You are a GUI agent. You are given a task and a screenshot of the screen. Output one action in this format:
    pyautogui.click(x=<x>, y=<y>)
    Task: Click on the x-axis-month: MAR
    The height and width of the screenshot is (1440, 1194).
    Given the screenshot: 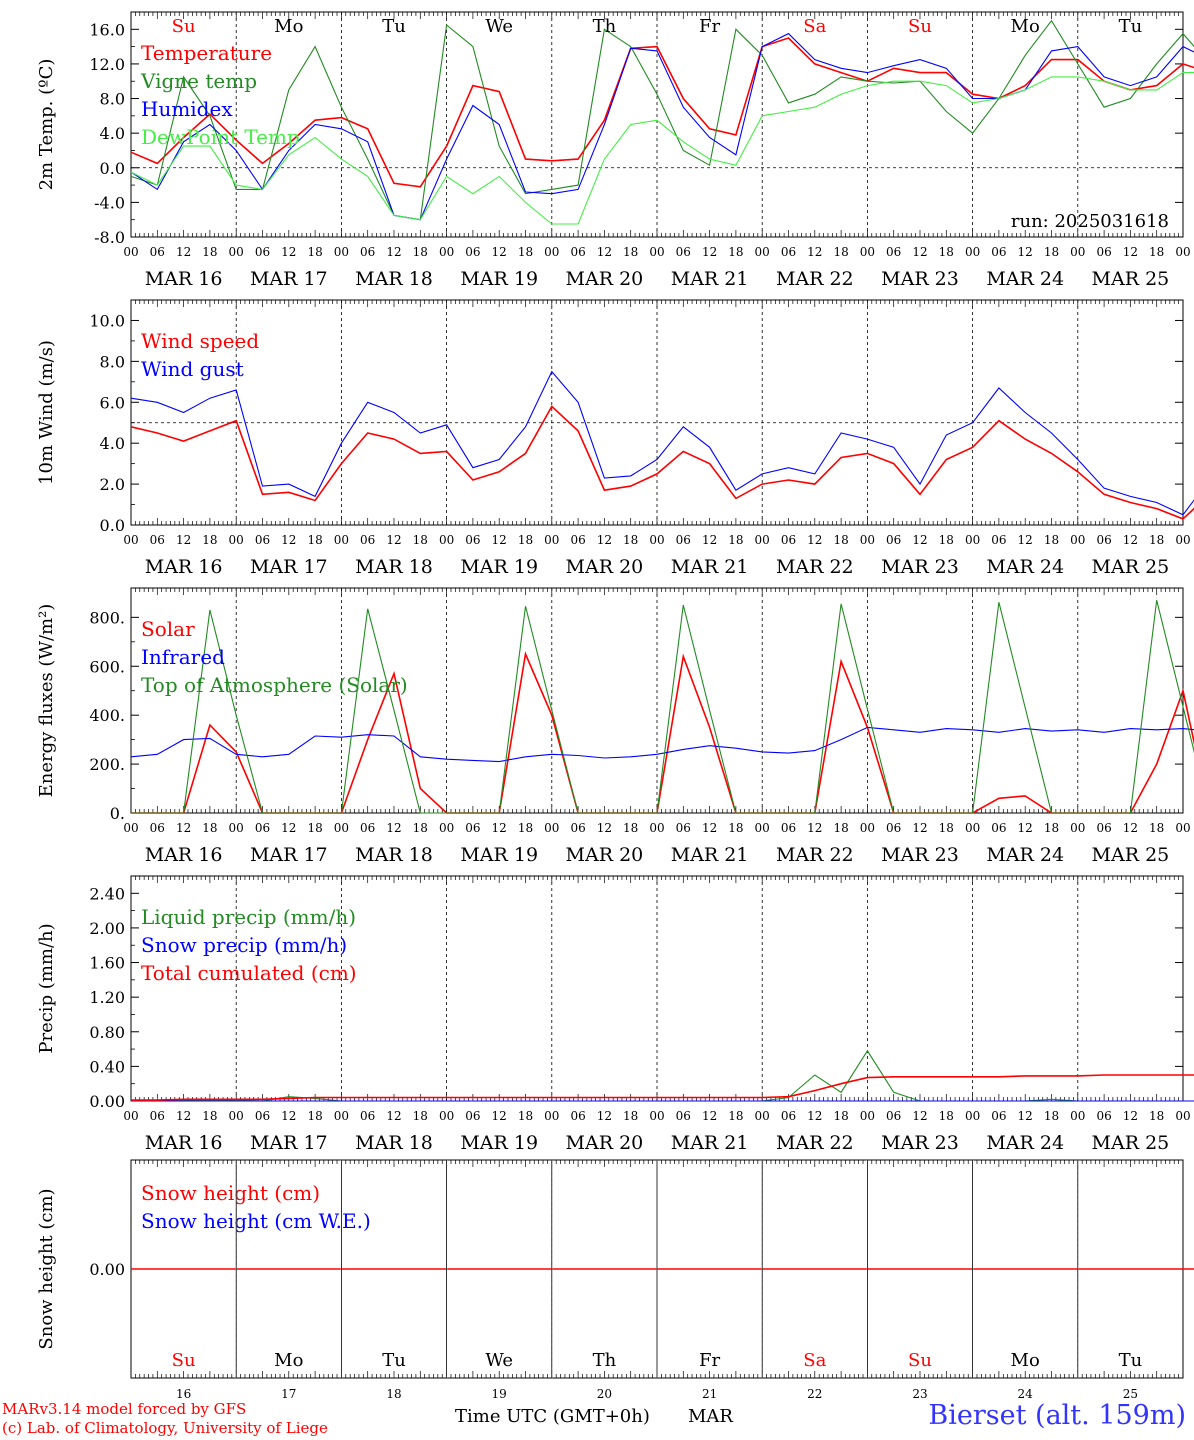 What is the action you would take?
    pyautogui.click(x=710, y=1416)
    